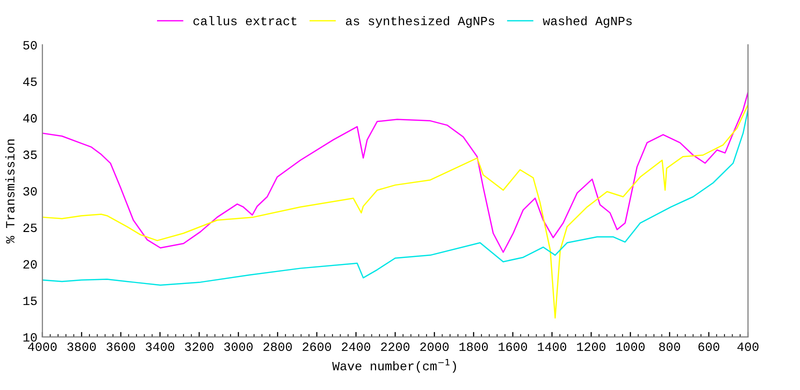  Describe the element at coordinates (42, 347) in the screenshot. I see `x-tick-label: 4000` at that location.